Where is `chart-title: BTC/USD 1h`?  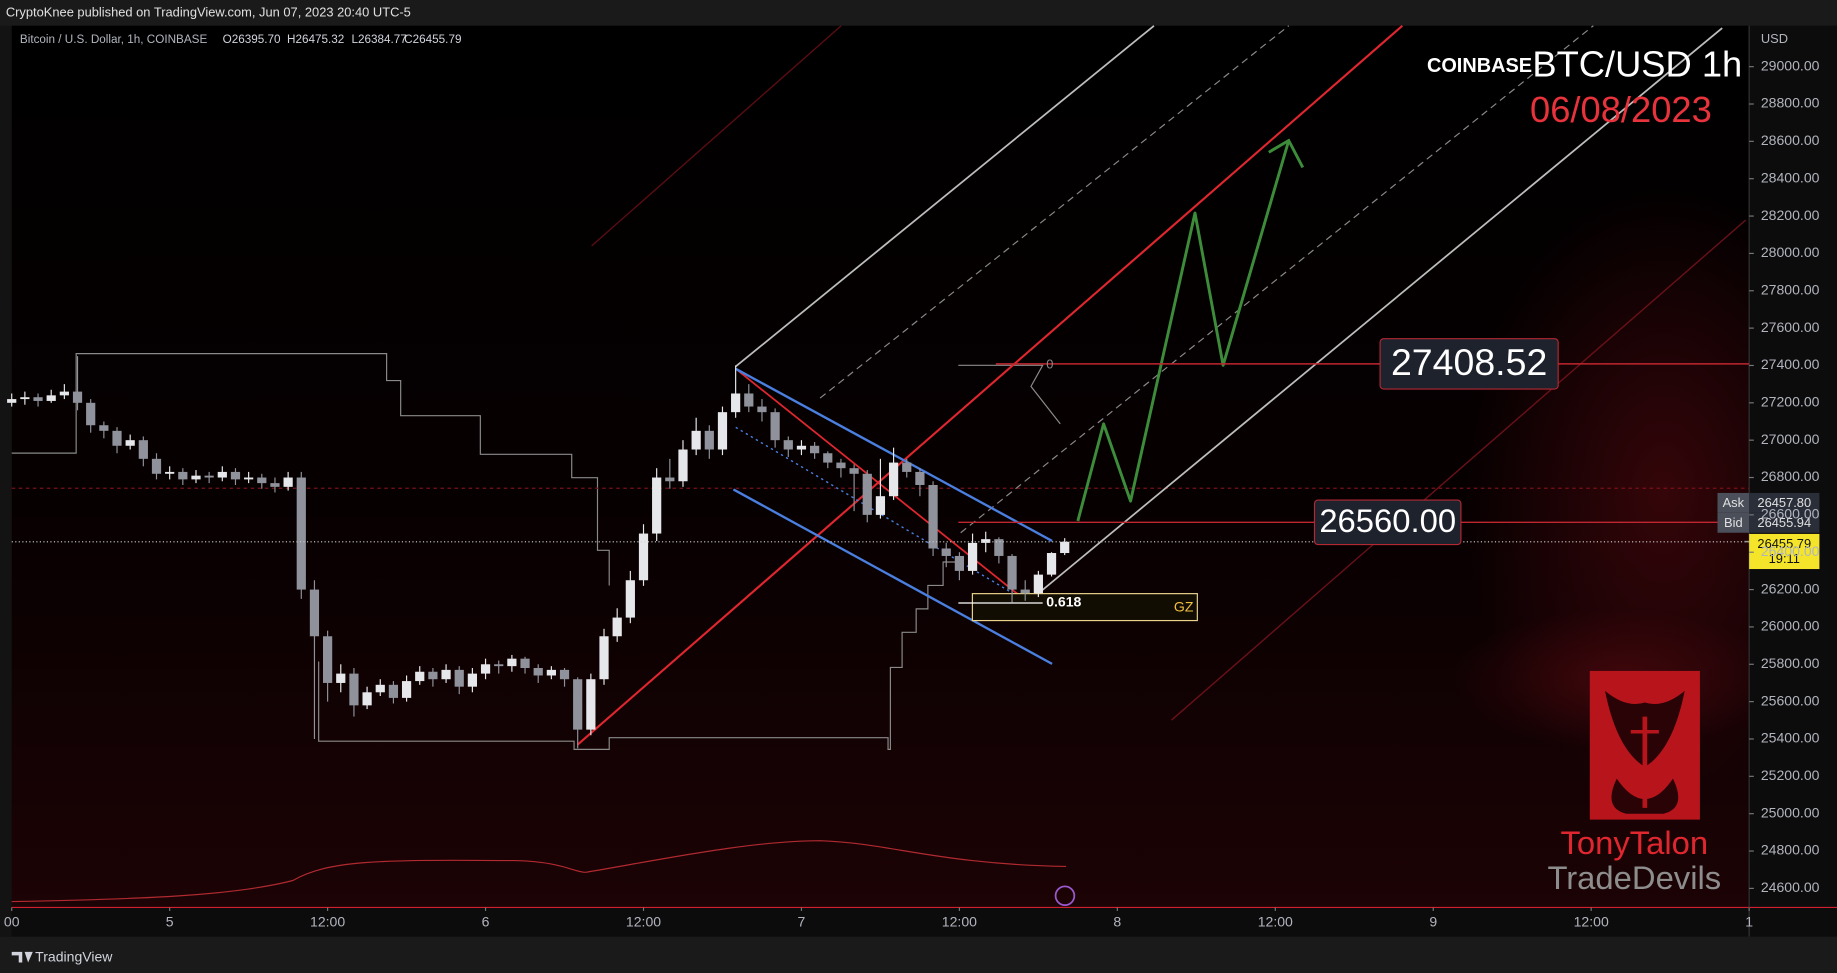 chart-title: BTC/USD 1h is located at coordinates (1637, 63).